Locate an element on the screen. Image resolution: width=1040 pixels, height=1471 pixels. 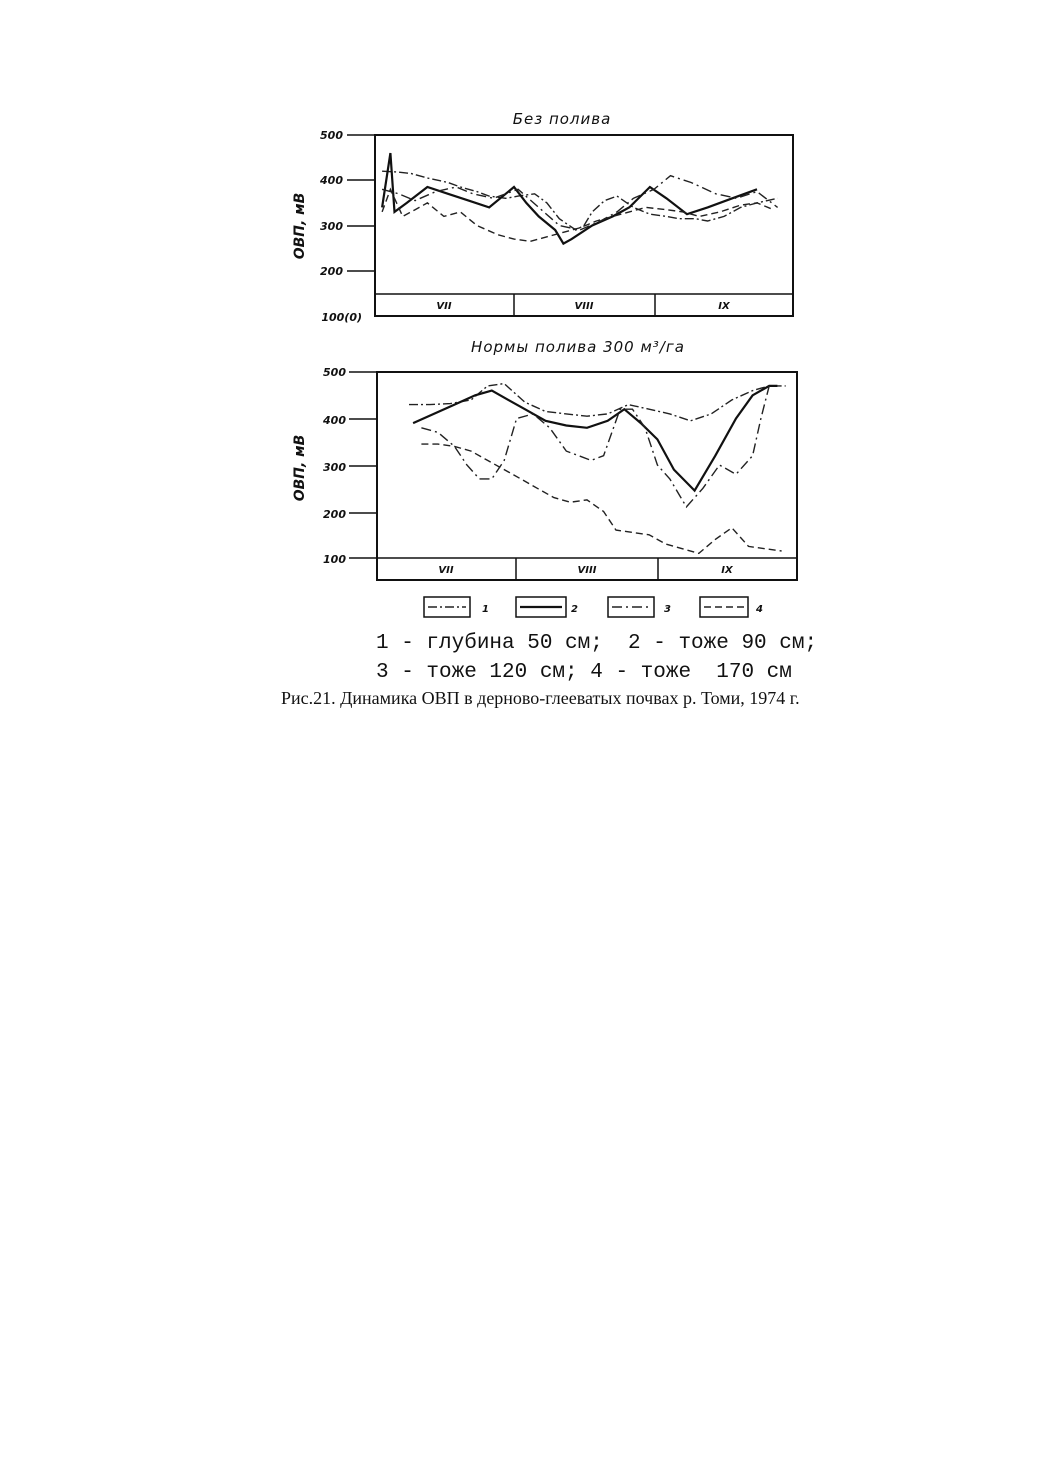
legend-label: 4 is located at coordinates (759, 609).